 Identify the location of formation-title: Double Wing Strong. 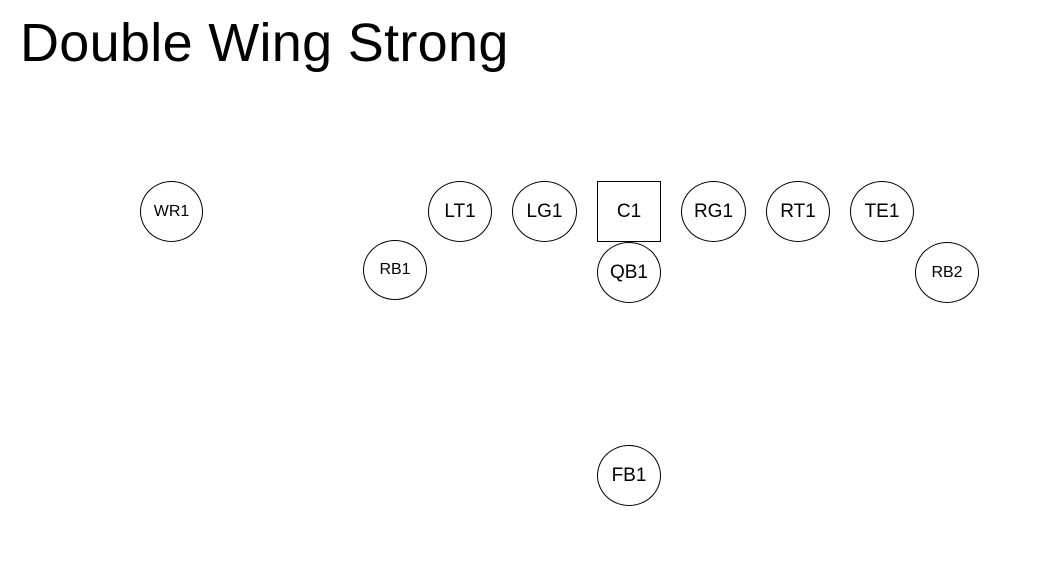
(264, 43).